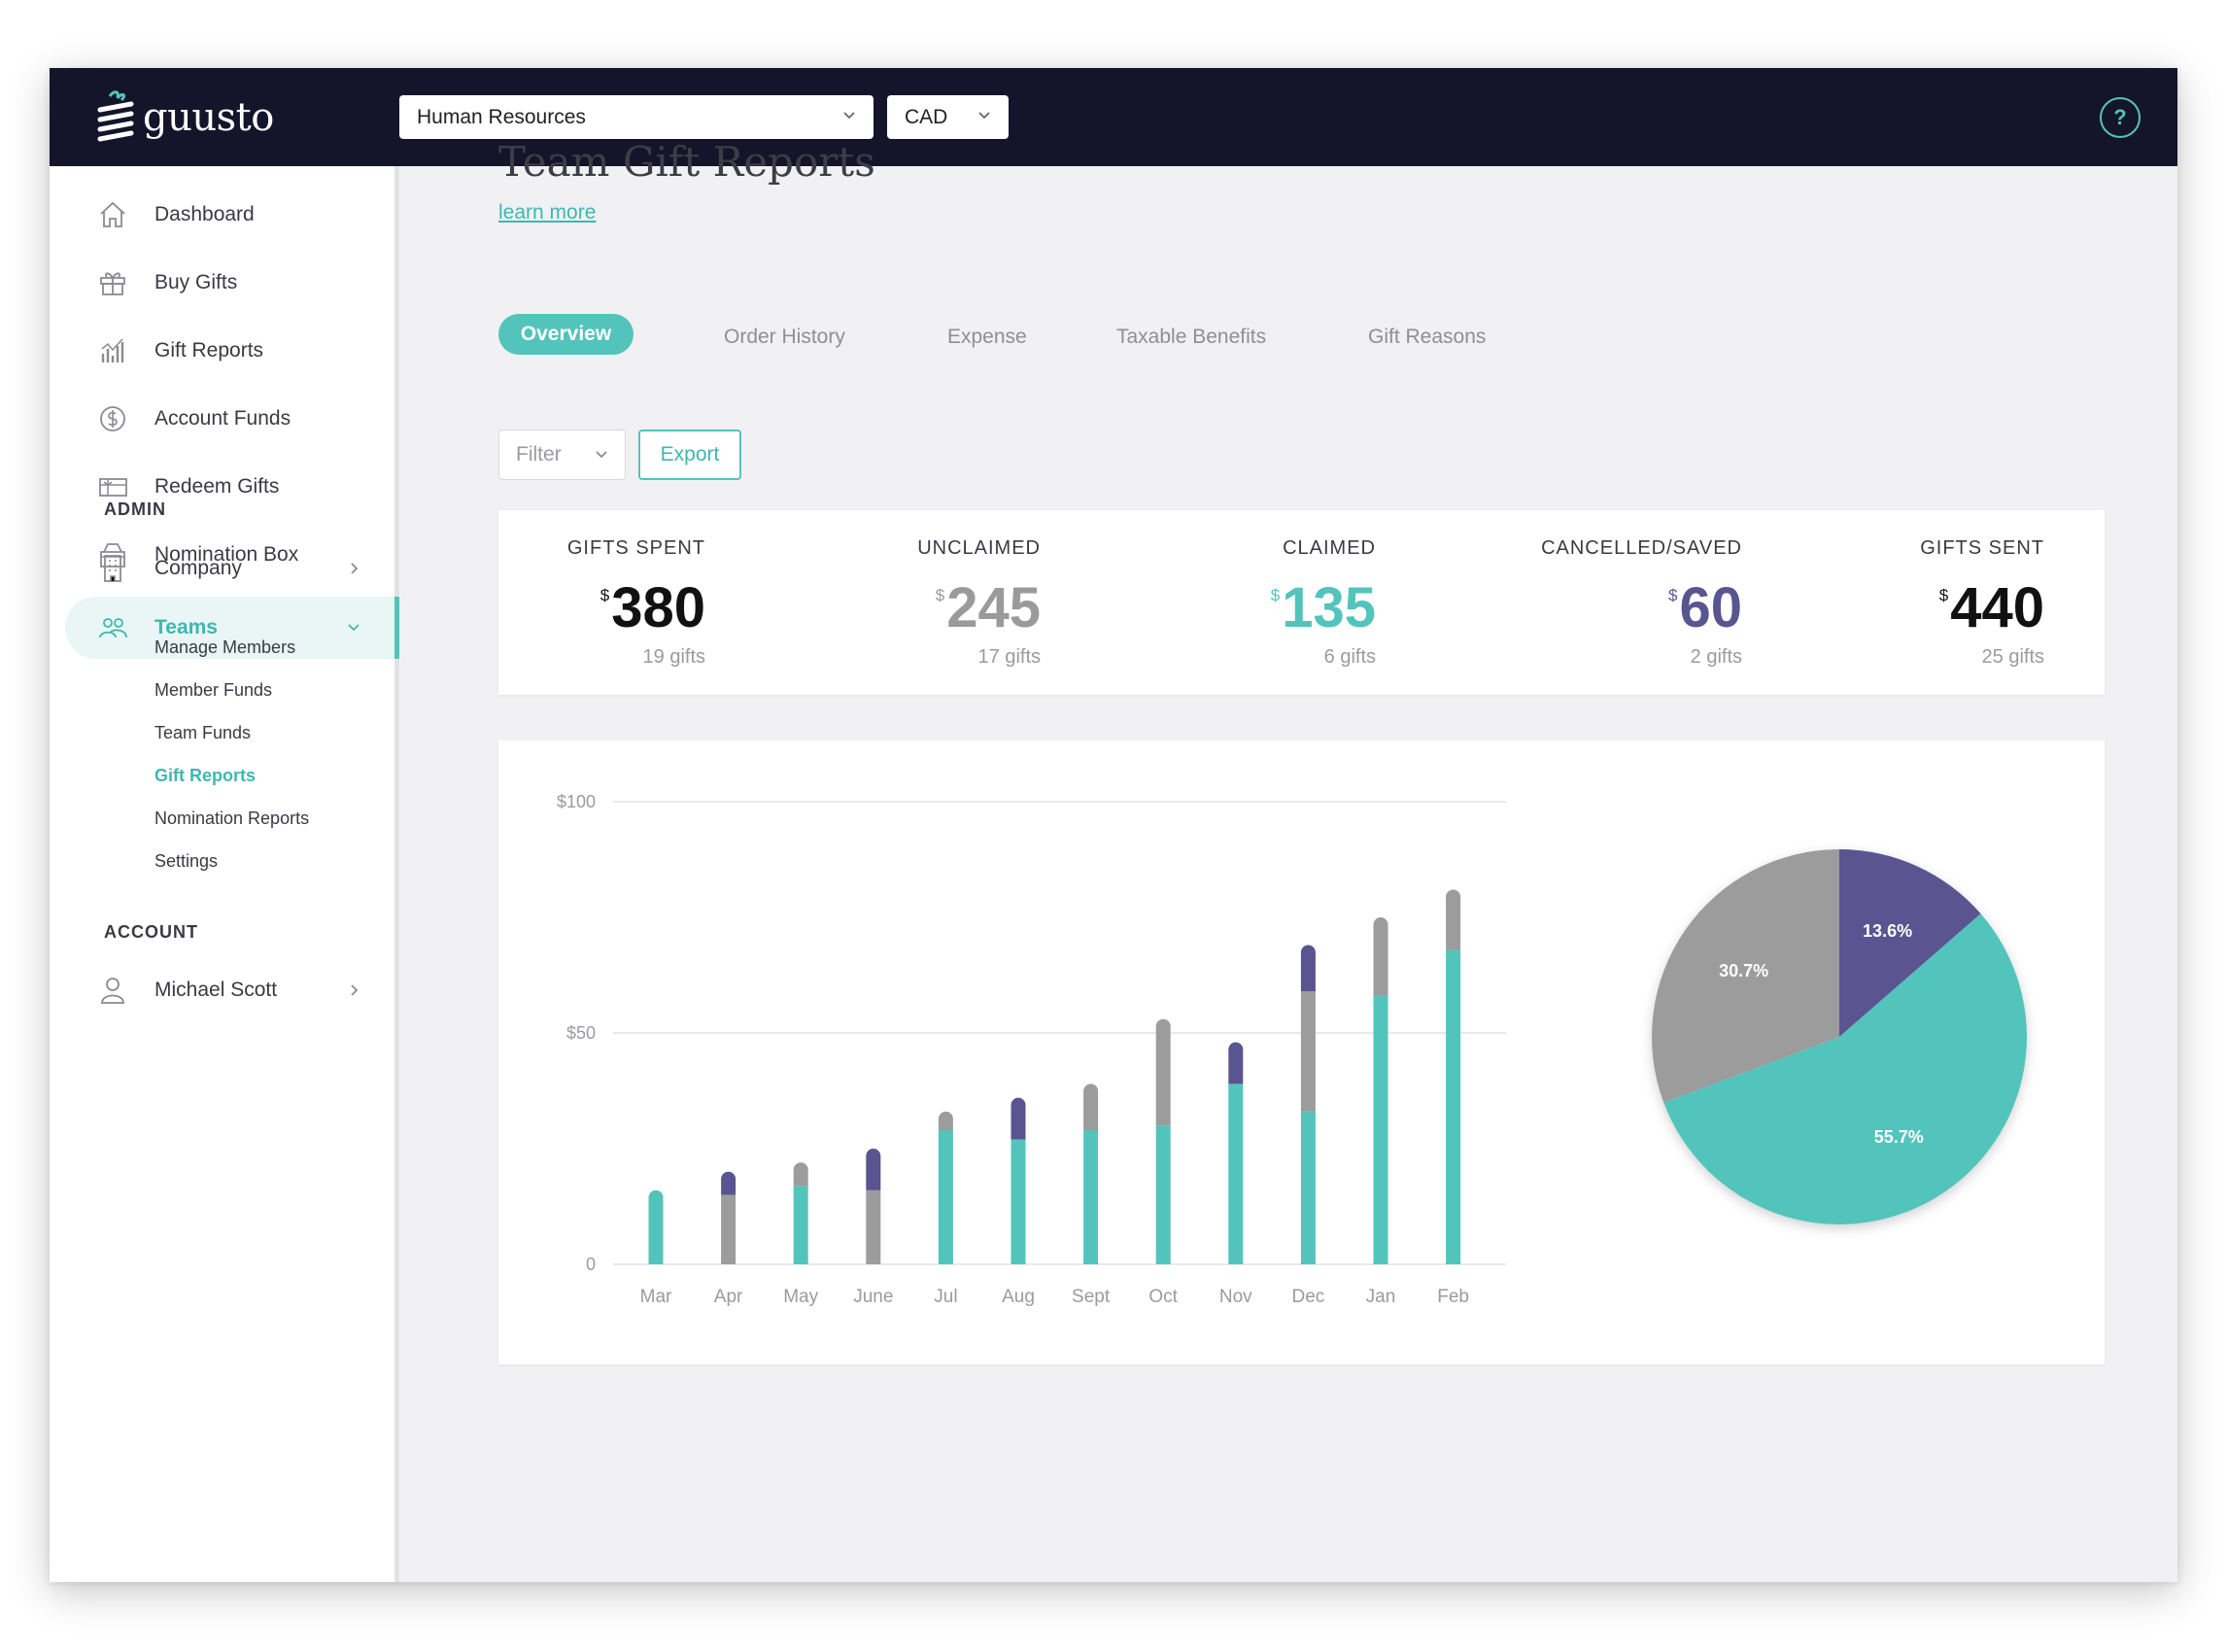 The image size is (2227, 1652). Describe the element at coordinates (1454, 920) in the screenshot. I see `bar-segment-feb` at that location.